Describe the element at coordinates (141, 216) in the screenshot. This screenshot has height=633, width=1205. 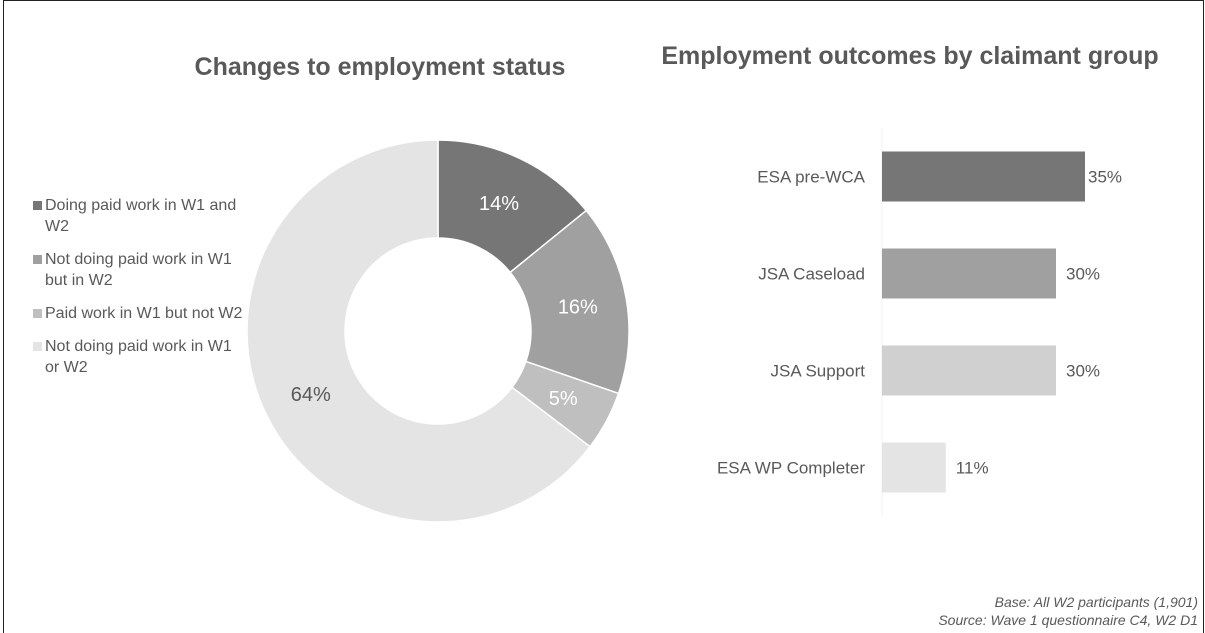
I see `legend-label-paid-both: Doing paid work in W1 and W2` at that location.